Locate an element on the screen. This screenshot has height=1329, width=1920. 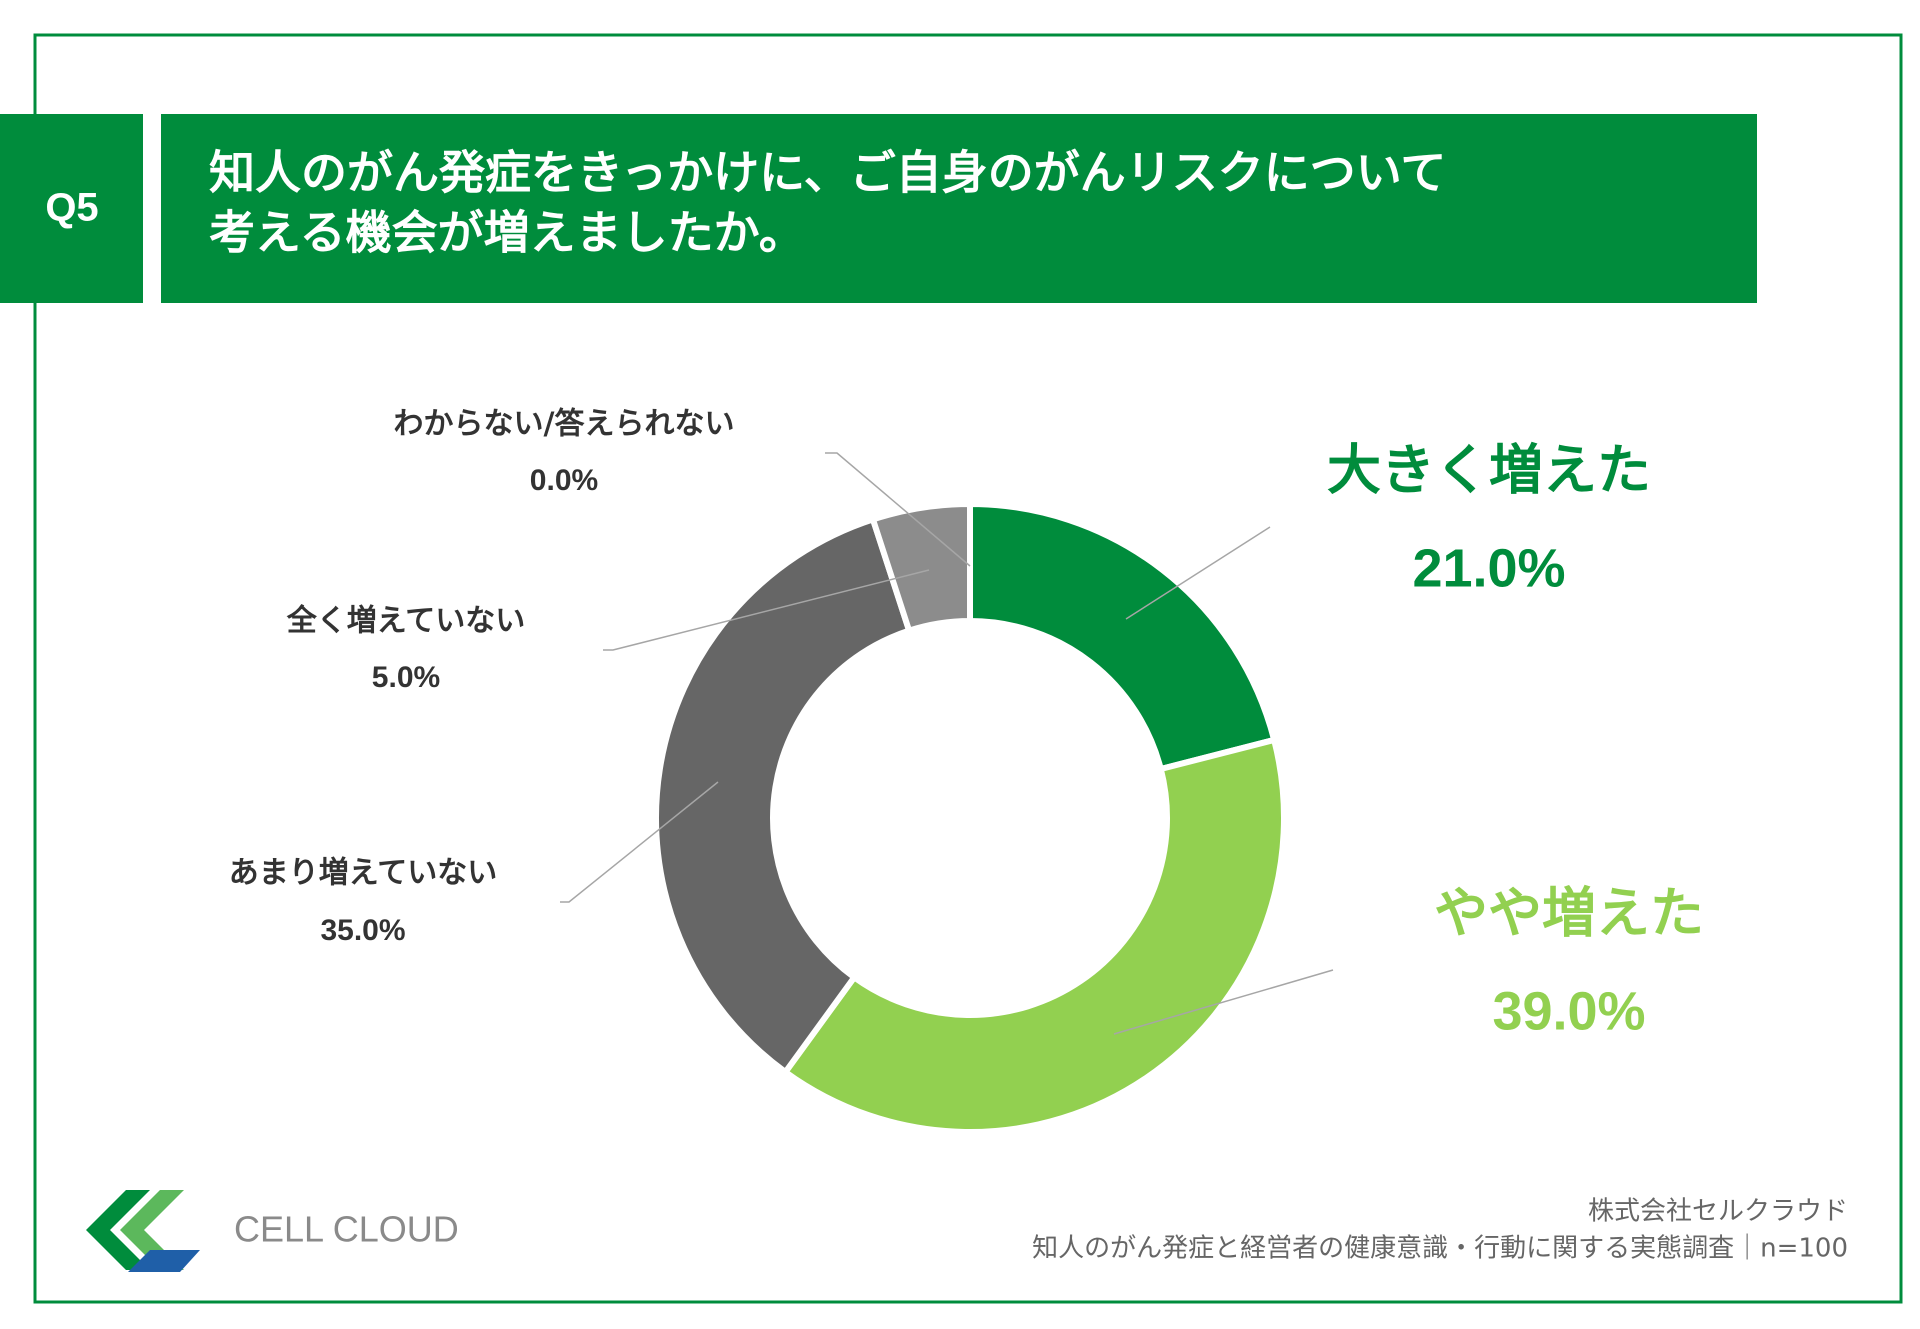
value-label: 35.0% is located at coordinates (362, 930).